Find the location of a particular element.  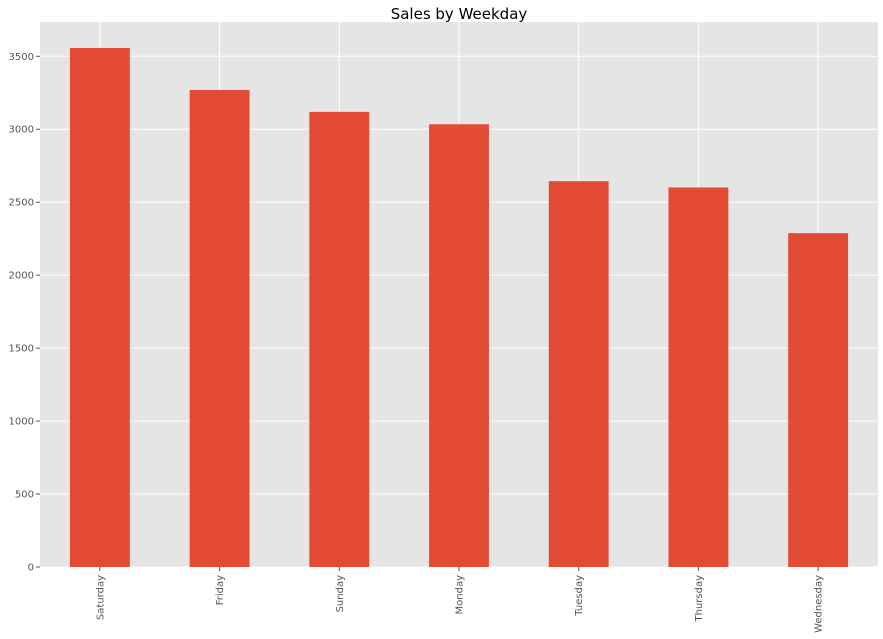

x-tick-label: Tuesday is located at coordinates (579, 596).